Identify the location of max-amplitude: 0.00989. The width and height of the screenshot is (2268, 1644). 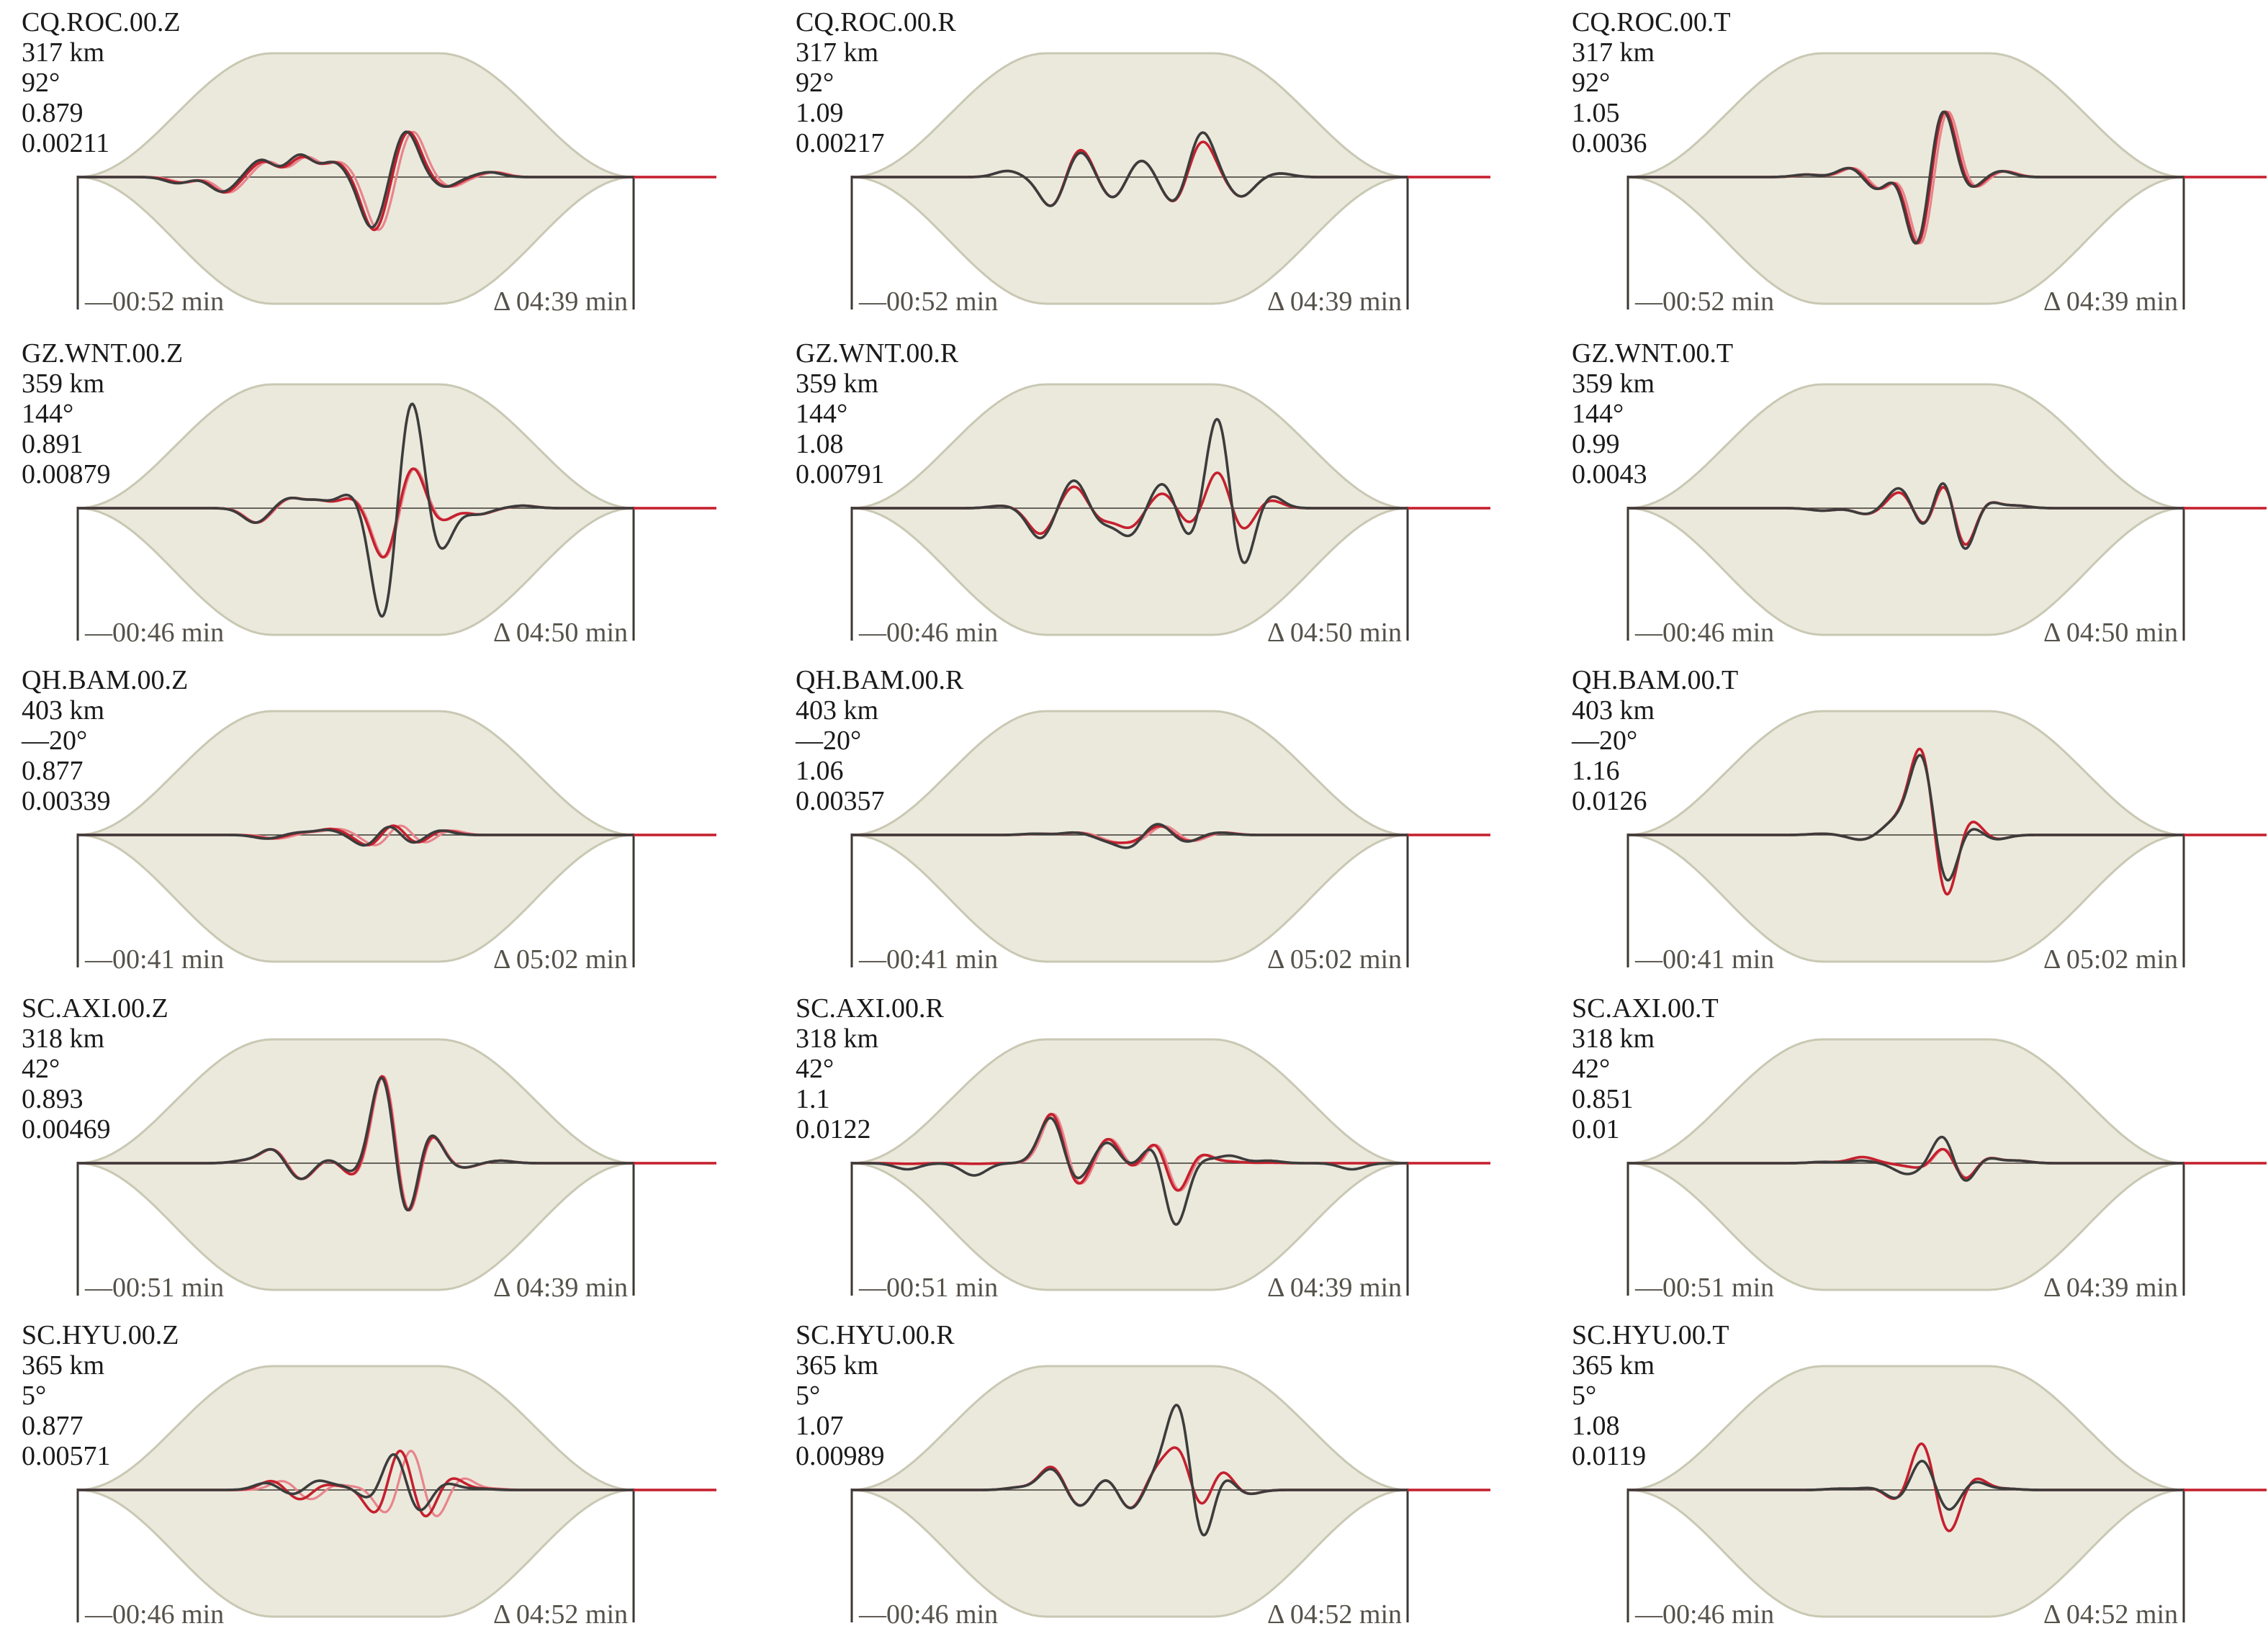
(840, 1456).